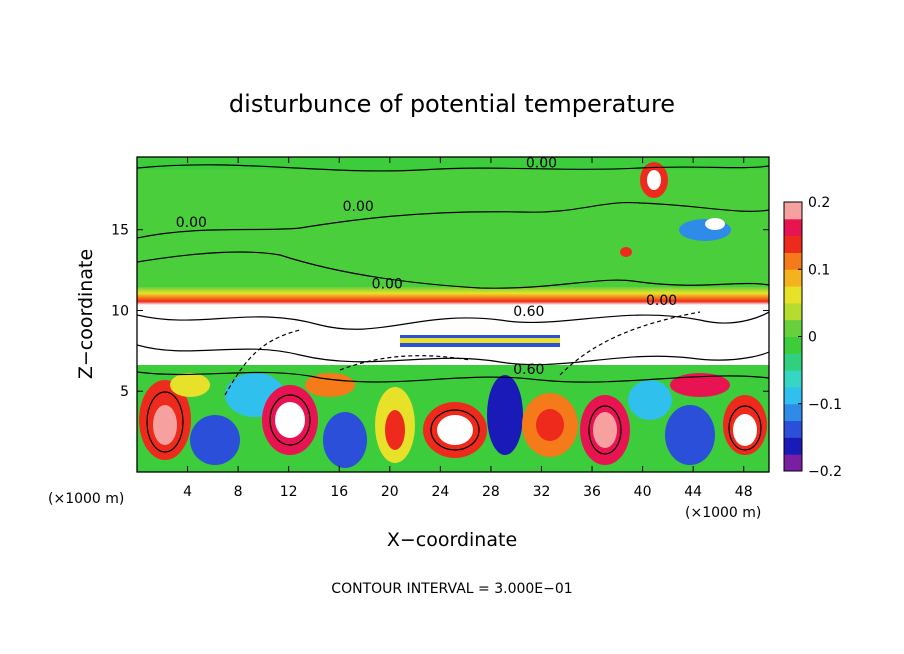 Image resolution: width=904 pixels, height=654 pixels. Describe the element at coordinates (120, 231) in the screenshot. I see `y-tick-label: 15` at that location.